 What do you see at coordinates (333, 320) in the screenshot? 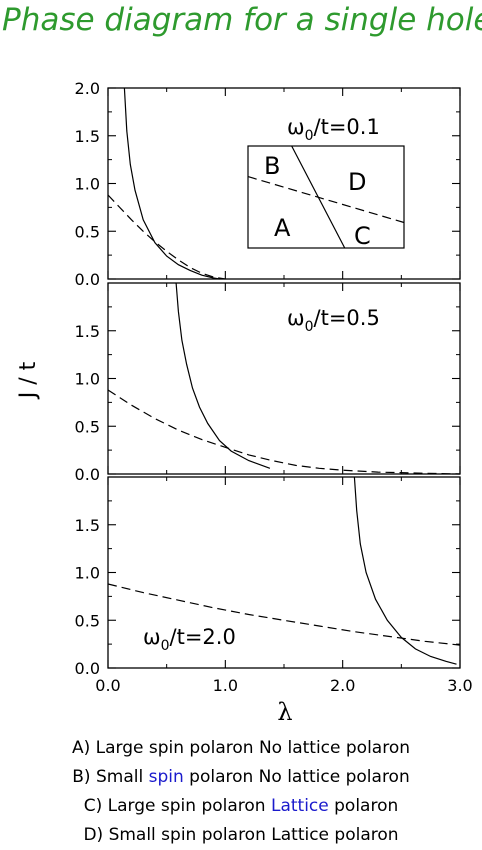
I see `panel-2-label: ω0/t=0.5` at bounding box center [333, 320].